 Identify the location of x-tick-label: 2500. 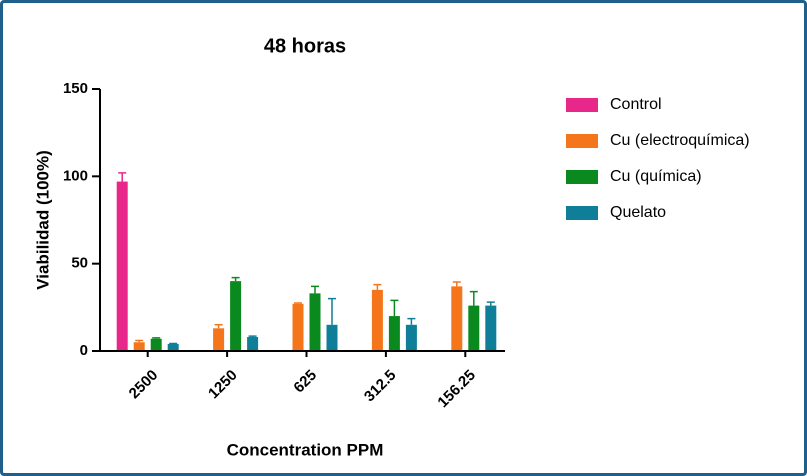
(144, 385).